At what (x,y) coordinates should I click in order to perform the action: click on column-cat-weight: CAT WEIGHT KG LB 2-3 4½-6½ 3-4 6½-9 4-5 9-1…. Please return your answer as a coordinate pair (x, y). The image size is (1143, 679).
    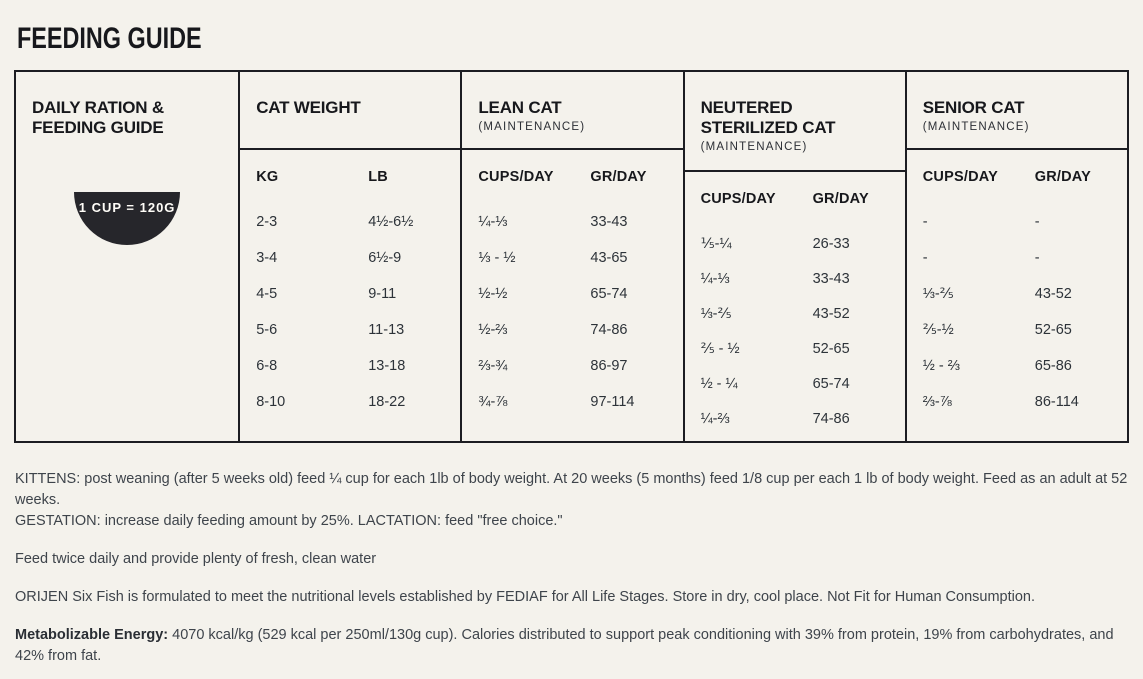
    Looking at the image, I should click on (349, 256).